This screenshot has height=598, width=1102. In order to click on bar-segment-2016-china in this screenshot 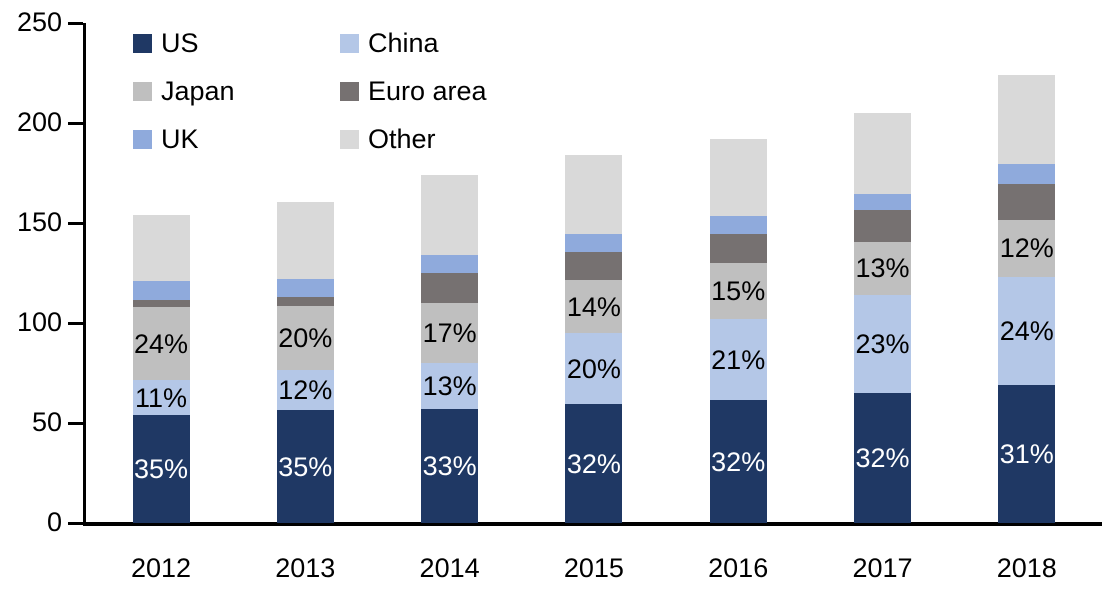, I will do `click(738, 359)`.